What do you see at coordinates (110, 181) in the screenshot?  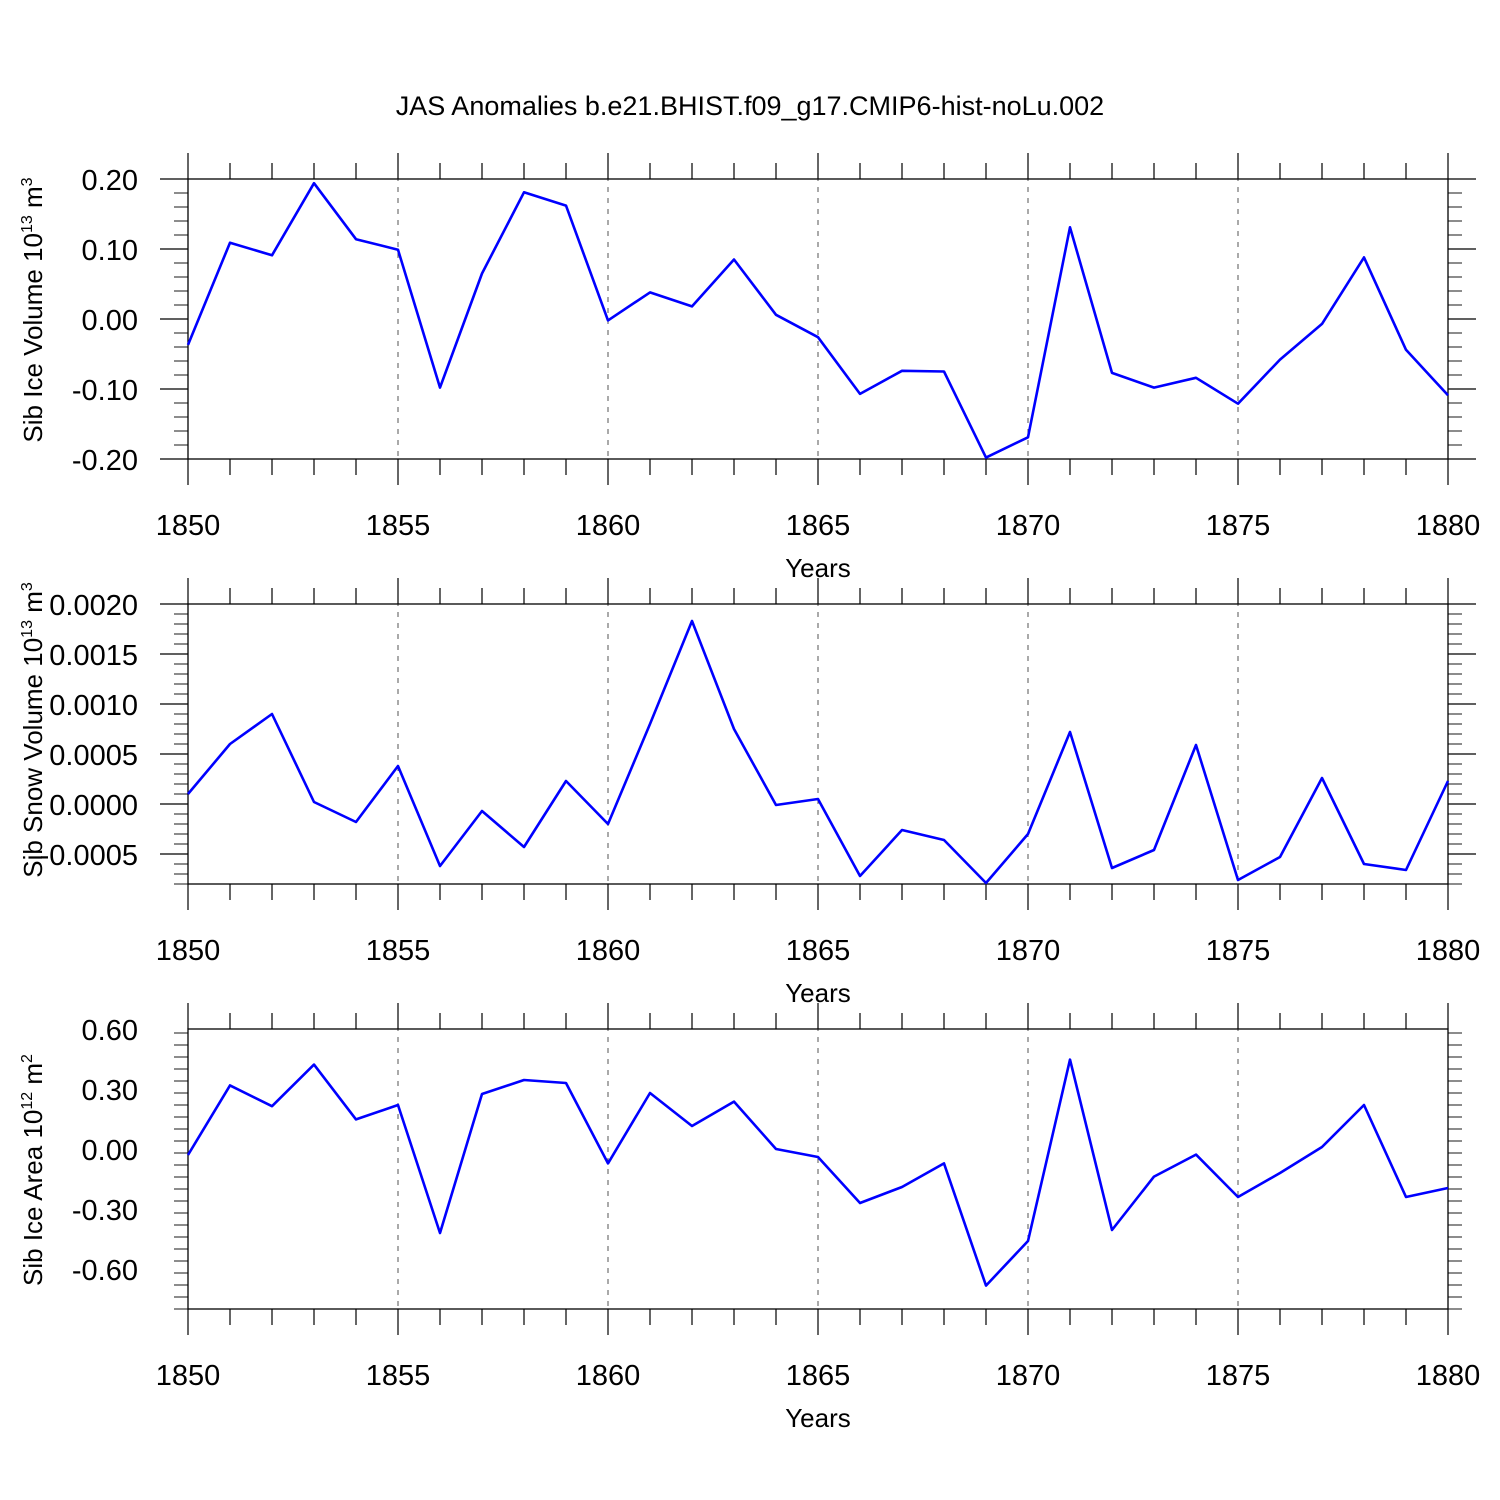 I see `y-tick-label: 0.20` at bounding box center [110, 181].